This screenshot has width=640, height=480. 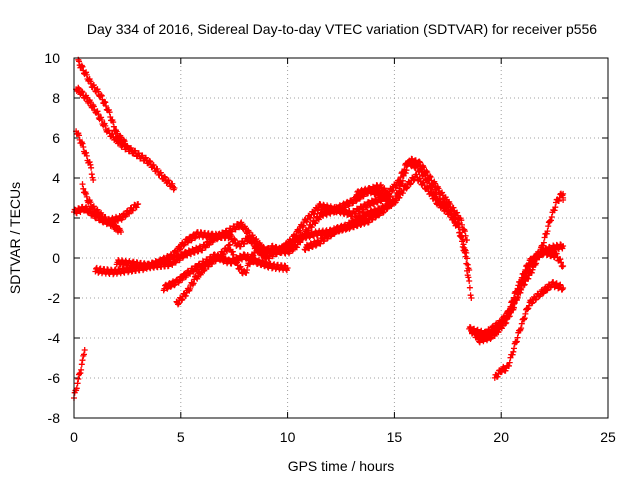 What do you see at coordinates (56, 98) in the screenshot?
I see `y-tick-label: 8` at bounding box center [56, 98].